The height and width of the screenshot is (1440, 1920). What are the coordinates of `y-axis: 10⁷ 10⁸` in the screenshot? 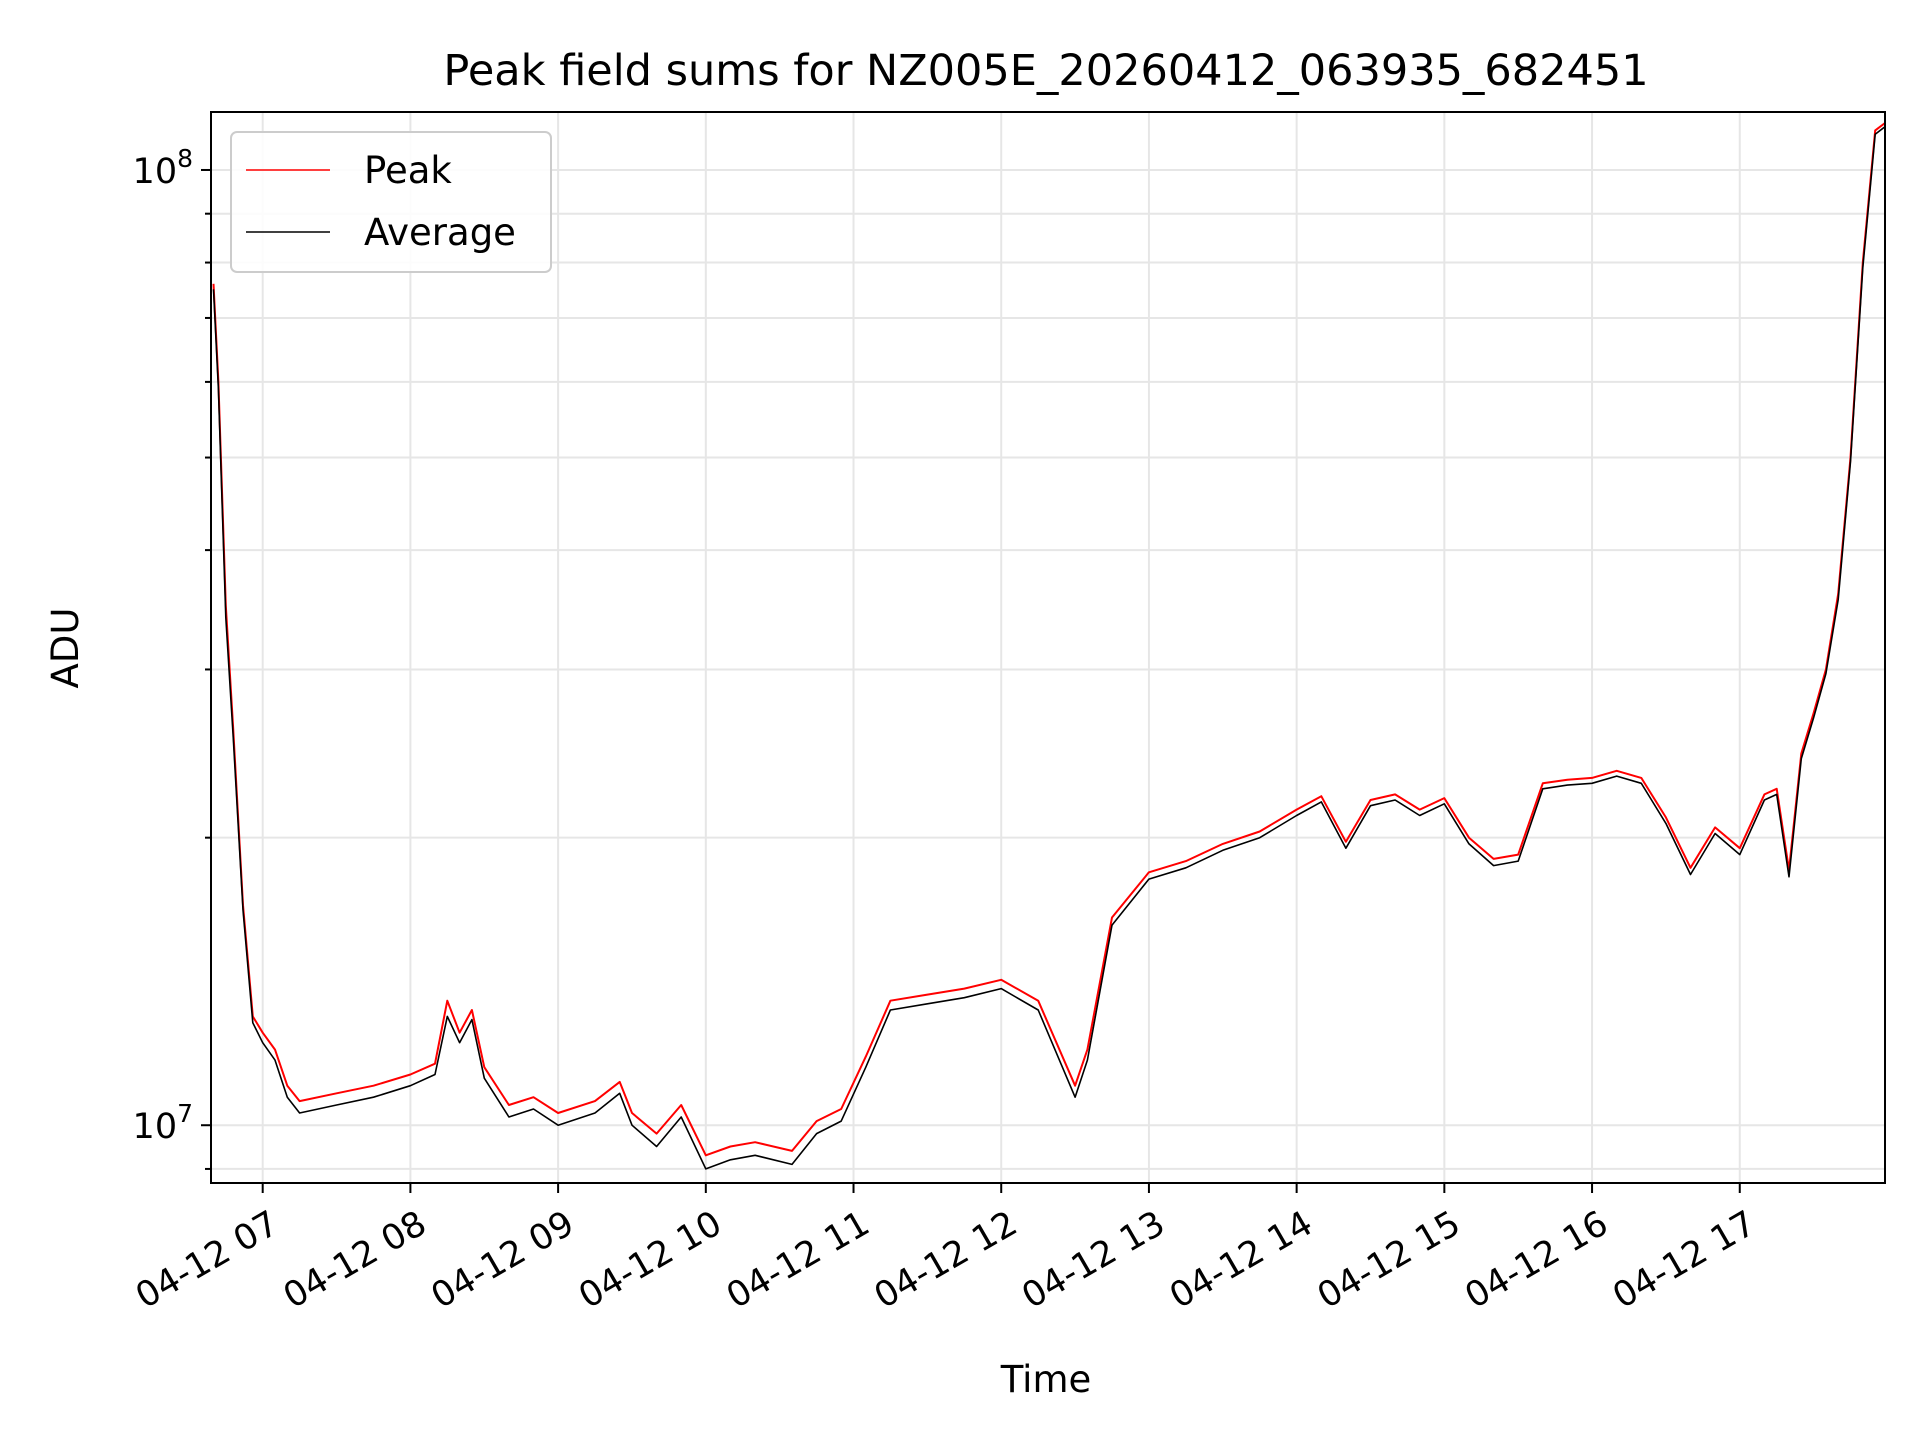 It's located at (172, 657).